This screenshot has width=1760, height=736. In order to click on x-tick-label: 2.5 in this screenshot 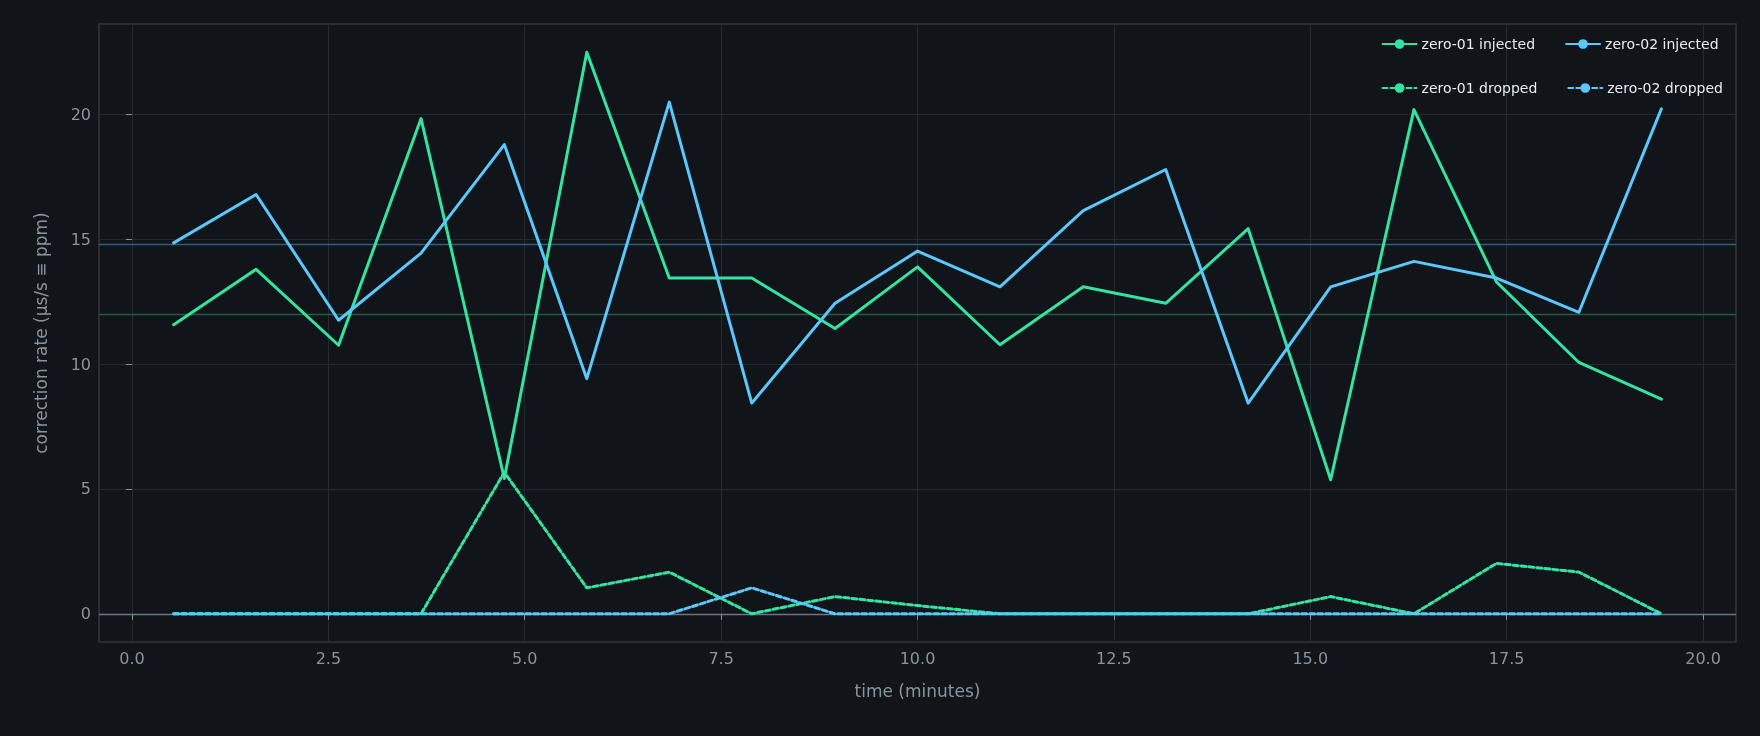, I will do `click(328, 658)`.